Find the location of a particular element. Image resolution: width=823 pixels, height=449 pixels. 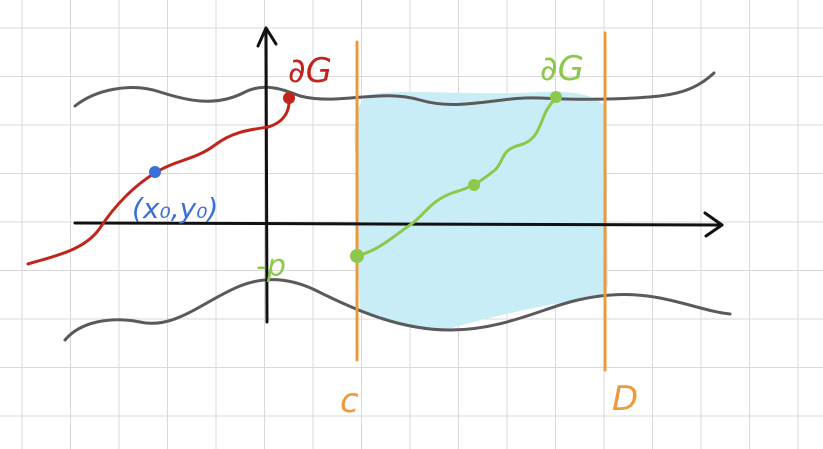

y-axis is located at coordinates (266, 175).